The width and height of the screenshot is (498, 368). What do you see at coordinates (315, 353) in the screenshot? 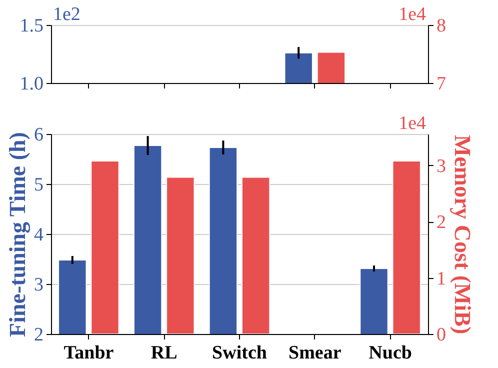
I see `x-tick-label: Smear` at bounding box center [315, 353].